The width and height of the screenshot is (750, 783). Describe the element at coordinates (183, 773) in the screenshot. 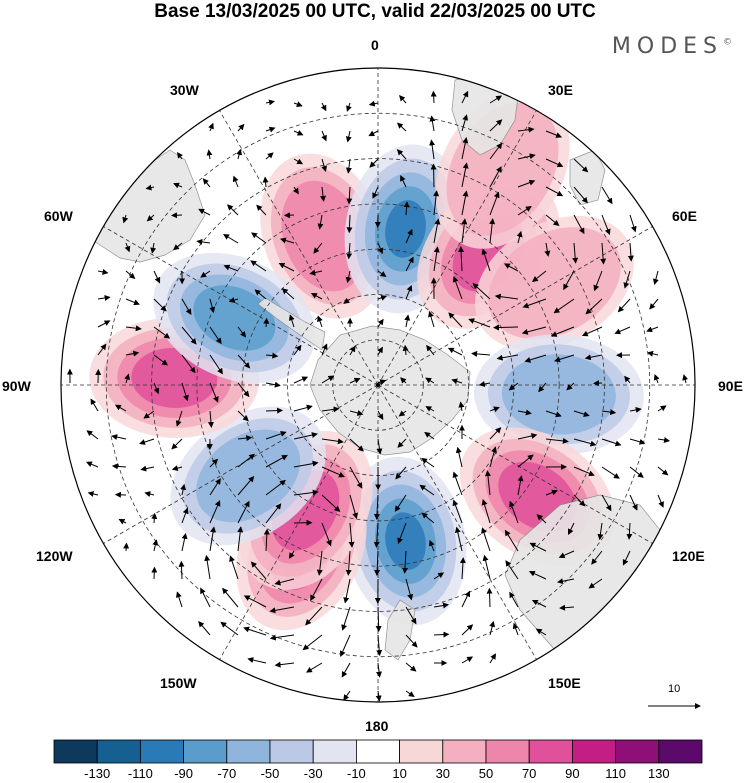

I see `colorbar-tick-label: -90` at that location.